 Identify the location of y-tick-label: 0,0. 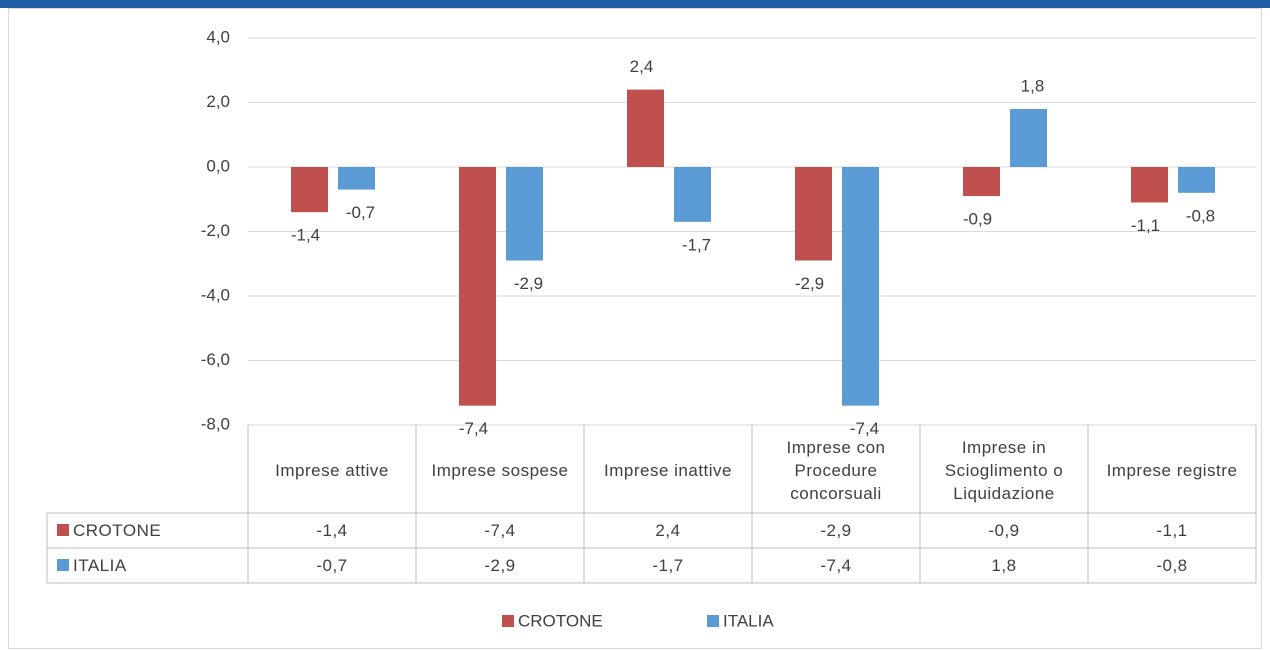
(218, 165).